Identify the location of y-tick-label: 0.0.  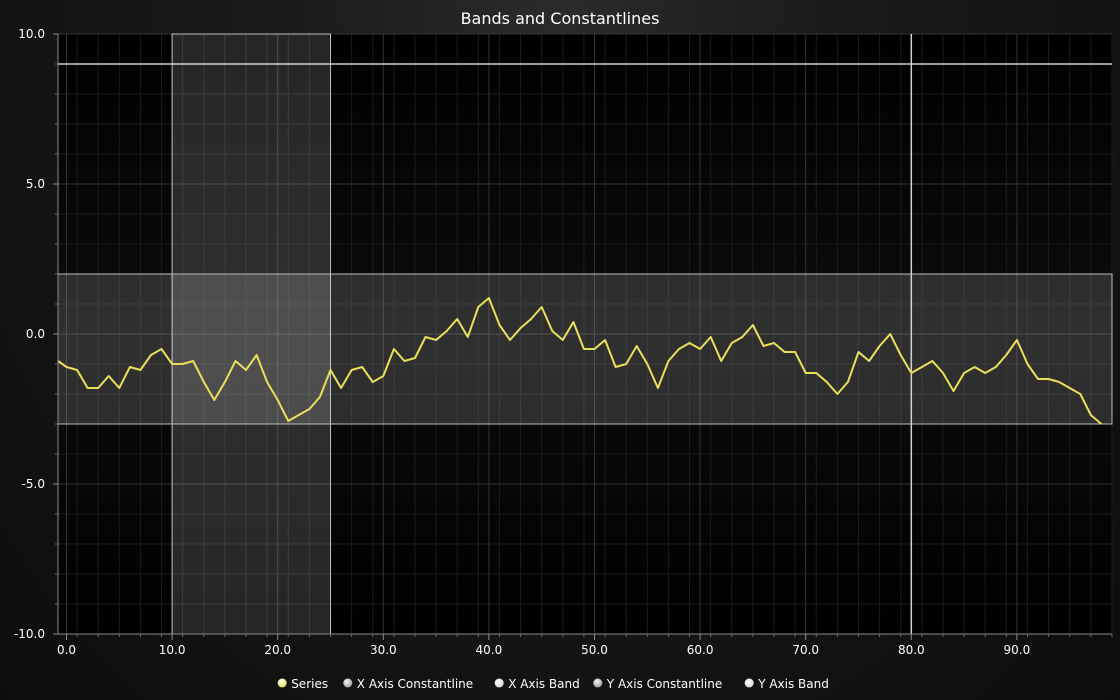
(35, 334).